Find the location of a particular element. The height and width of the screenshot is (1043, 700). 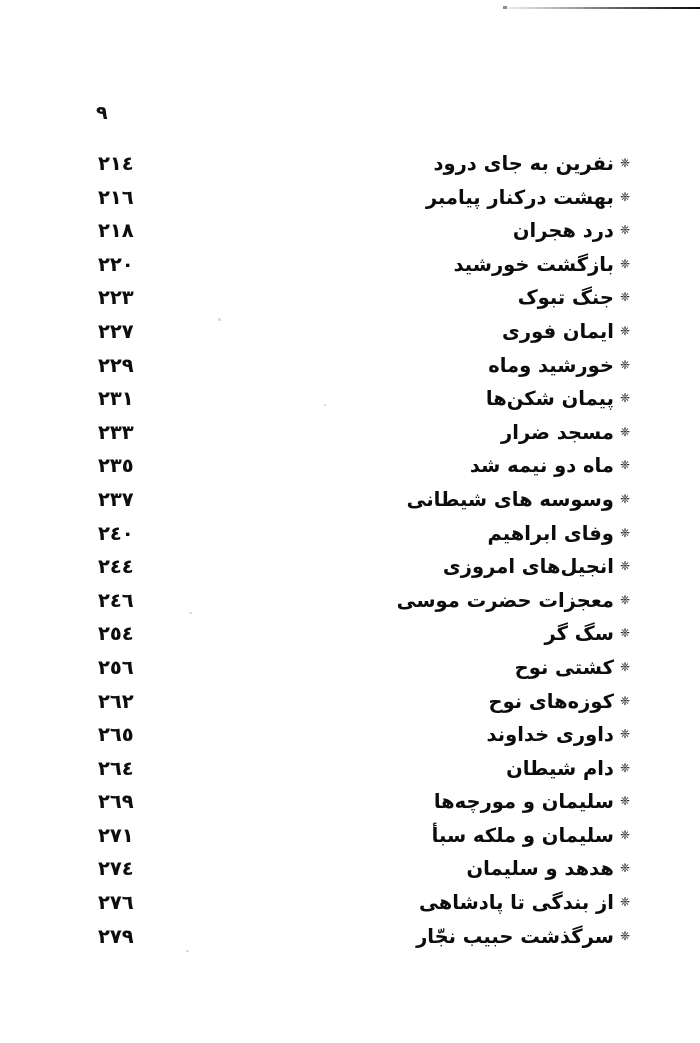

toc-entry: ❈ سرگذشت حبیب نجّار is located at coordinates (523, 937).